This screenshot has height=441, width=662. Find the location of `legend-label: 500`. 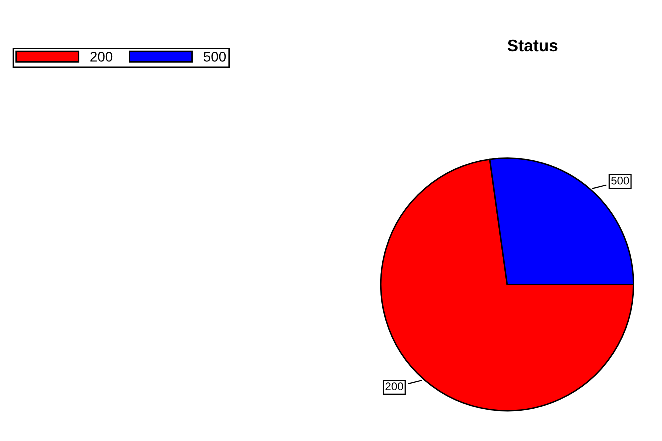

legend-label: 500 is located at coordinates (215, 57).